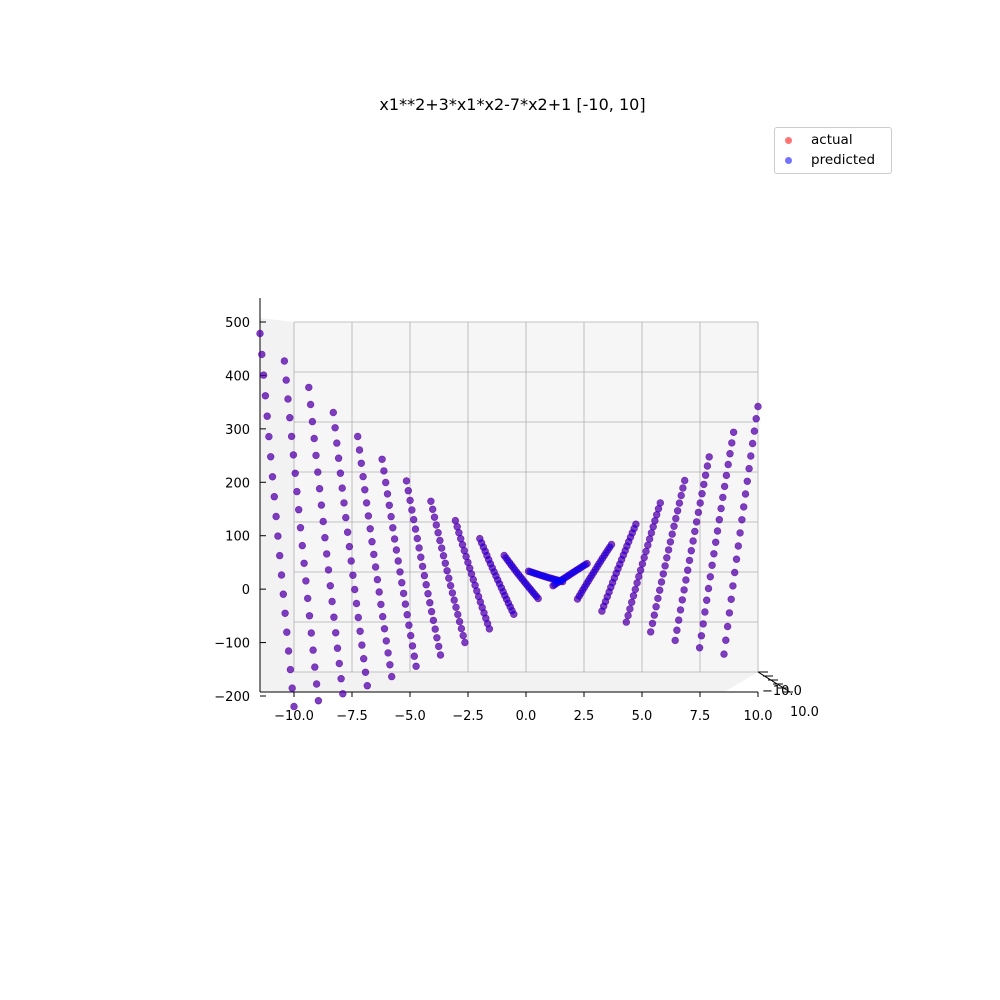  What do you see at coordinates (832, 140) in the screenshot?
I see `legend-label-actual: actual` at bounding box center [832, 140].